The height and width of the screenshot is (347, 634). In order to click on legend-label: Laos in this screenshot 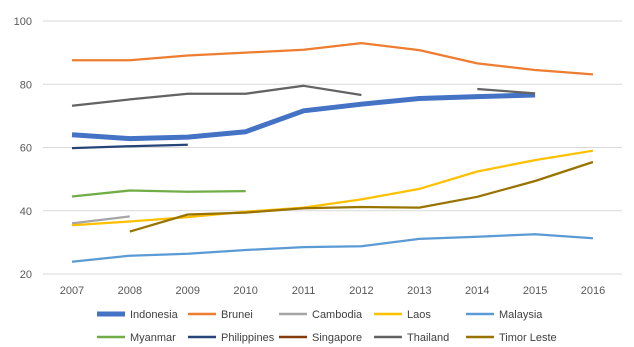, I will do `click(419, 315)`.